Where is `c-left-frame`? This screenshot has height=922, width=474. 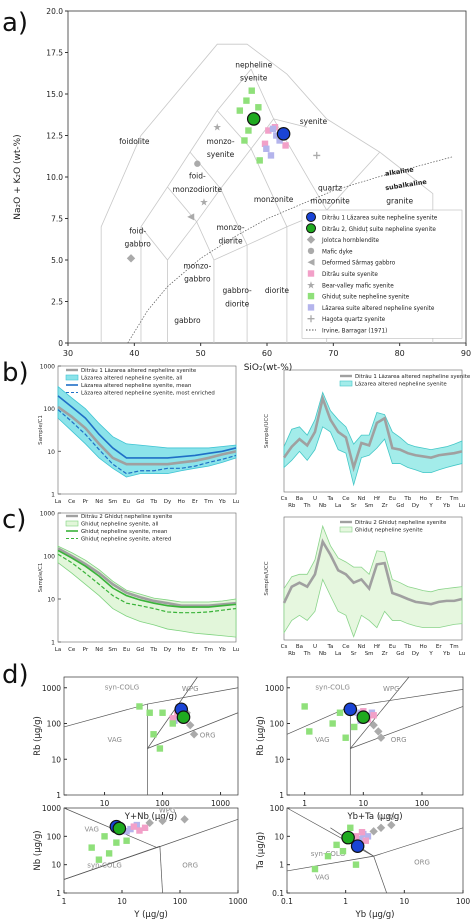 c-left-frame is located at coordinates (147, 577).